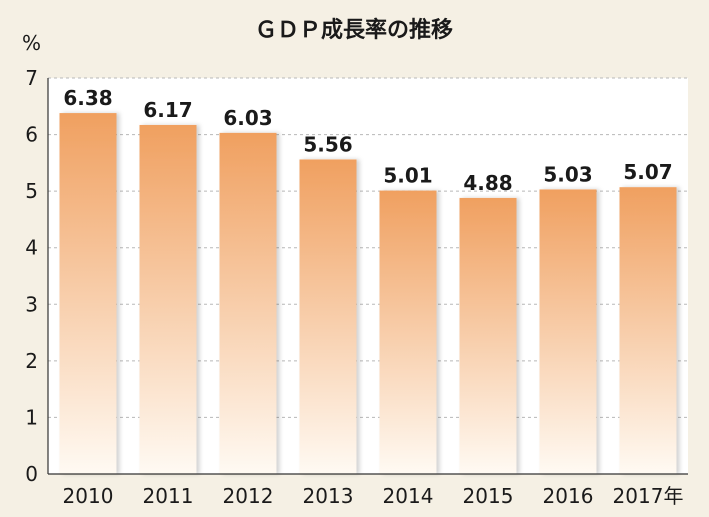  I want to click on x-tick-label: 2015, so click(488, 496).